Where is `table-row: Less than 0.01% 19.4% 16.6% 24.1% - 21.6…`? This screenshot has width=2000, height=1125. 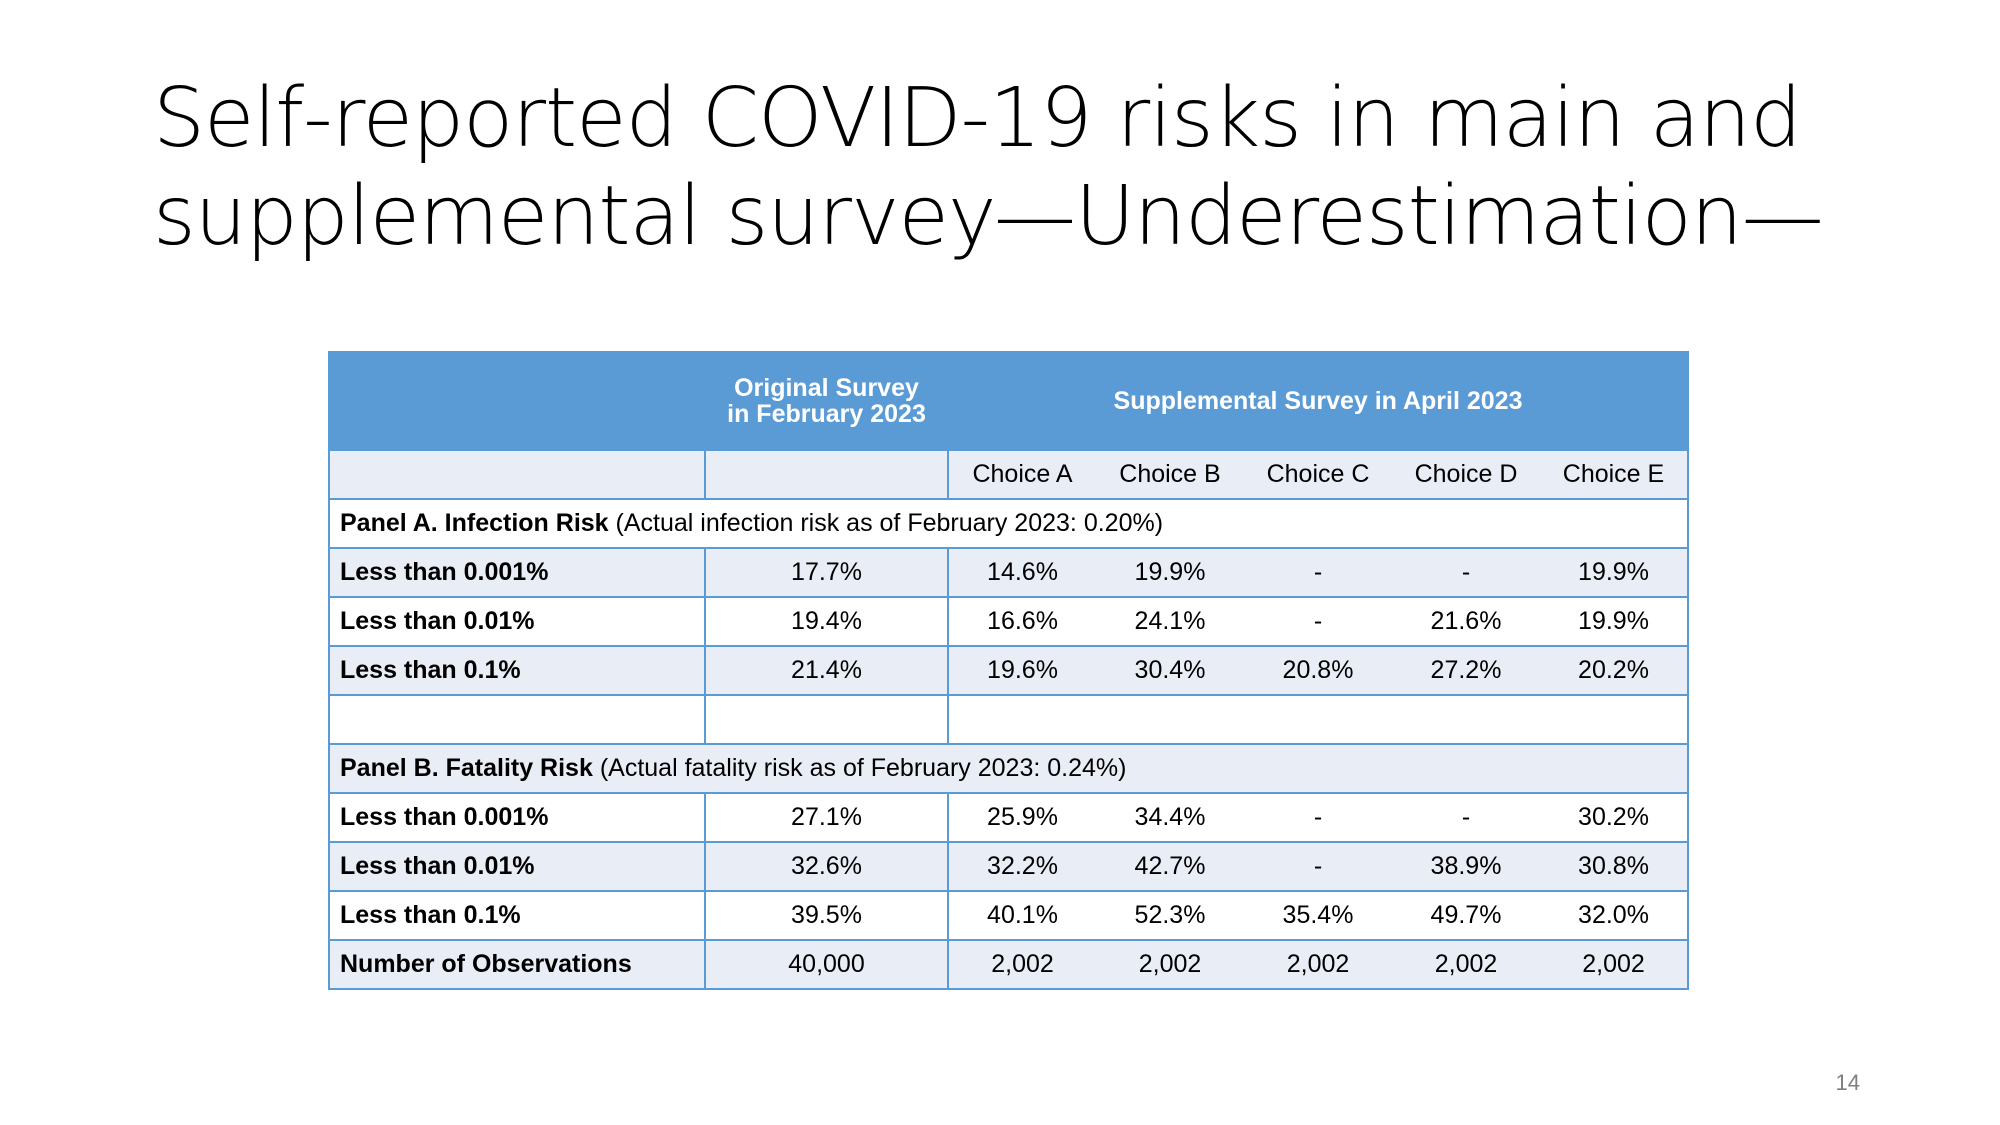
table-row: Less than 0.01% 19.4% 16.6% 24.1% - 21.6… is located at coordinates (1008, 621).